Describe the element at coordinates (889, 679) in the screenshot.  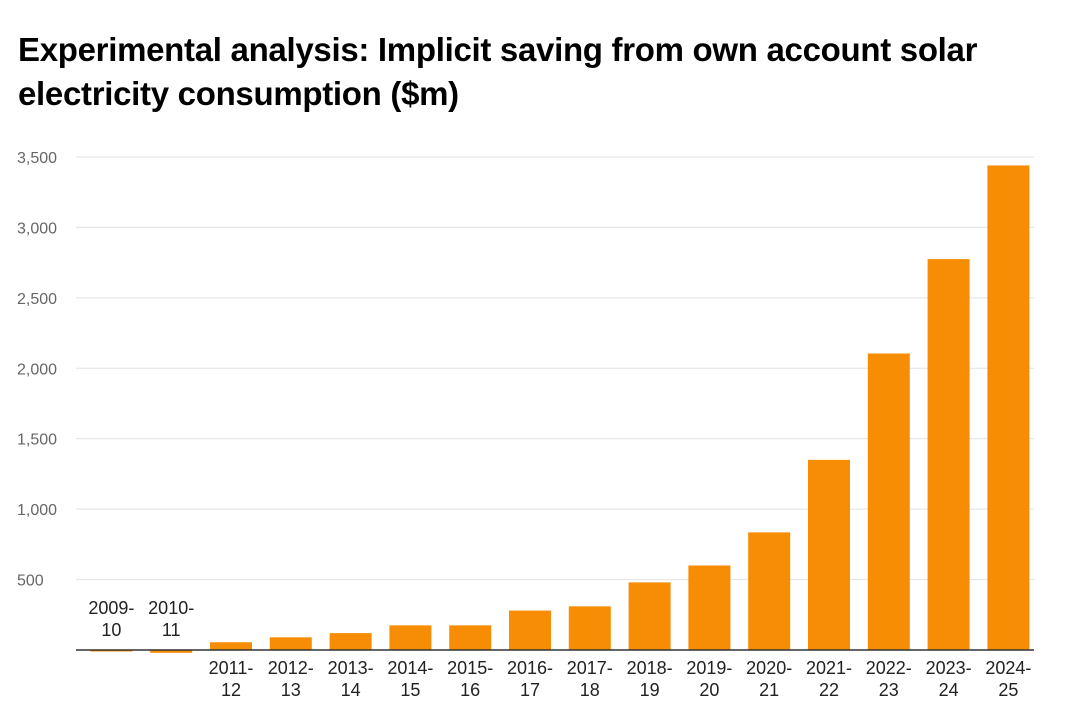
I see `x-tick-label: 2022-23` at that location.